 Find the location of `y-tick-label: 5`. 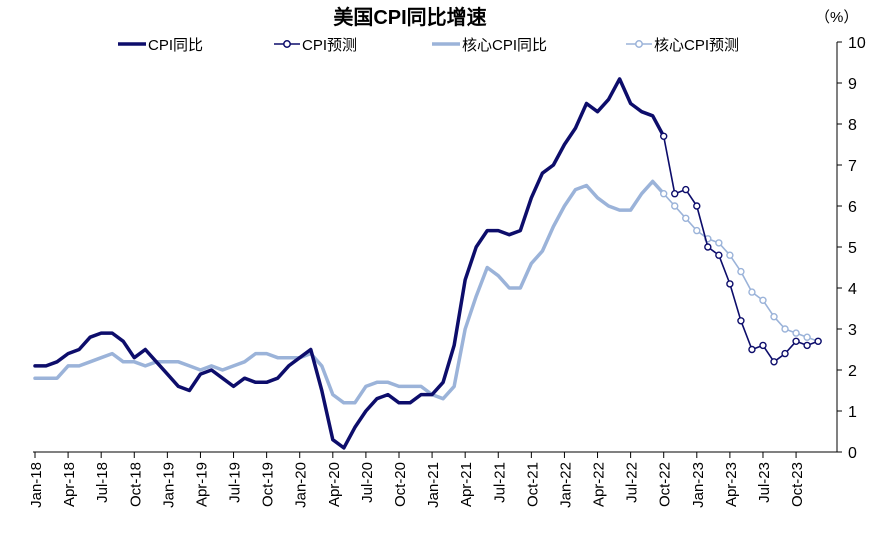

y-tick-label: 5 is located at coordinates (852, 248).